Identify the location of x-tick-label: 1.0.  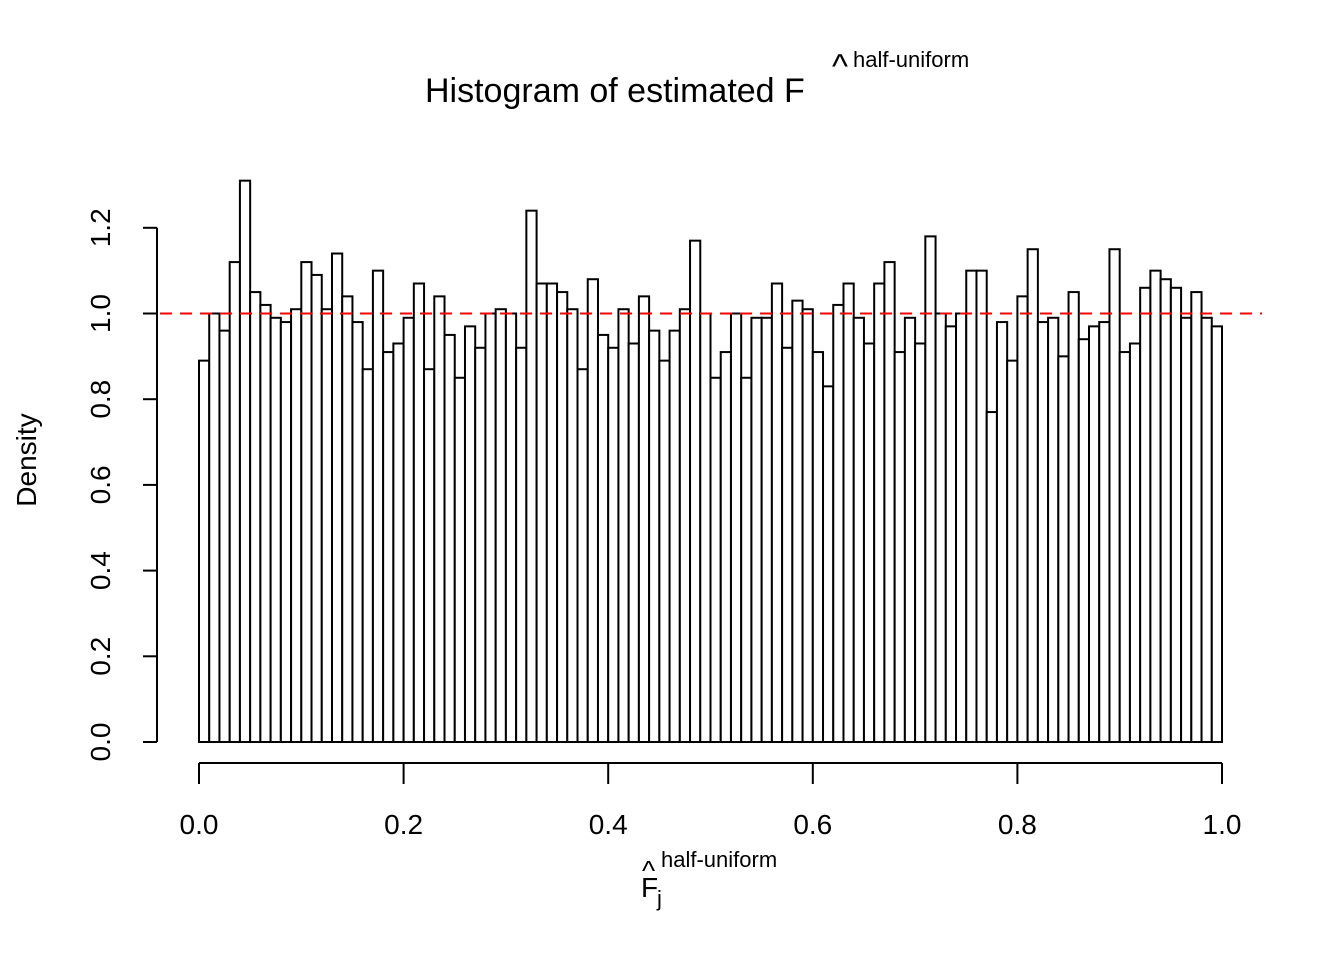
(1222, 824).